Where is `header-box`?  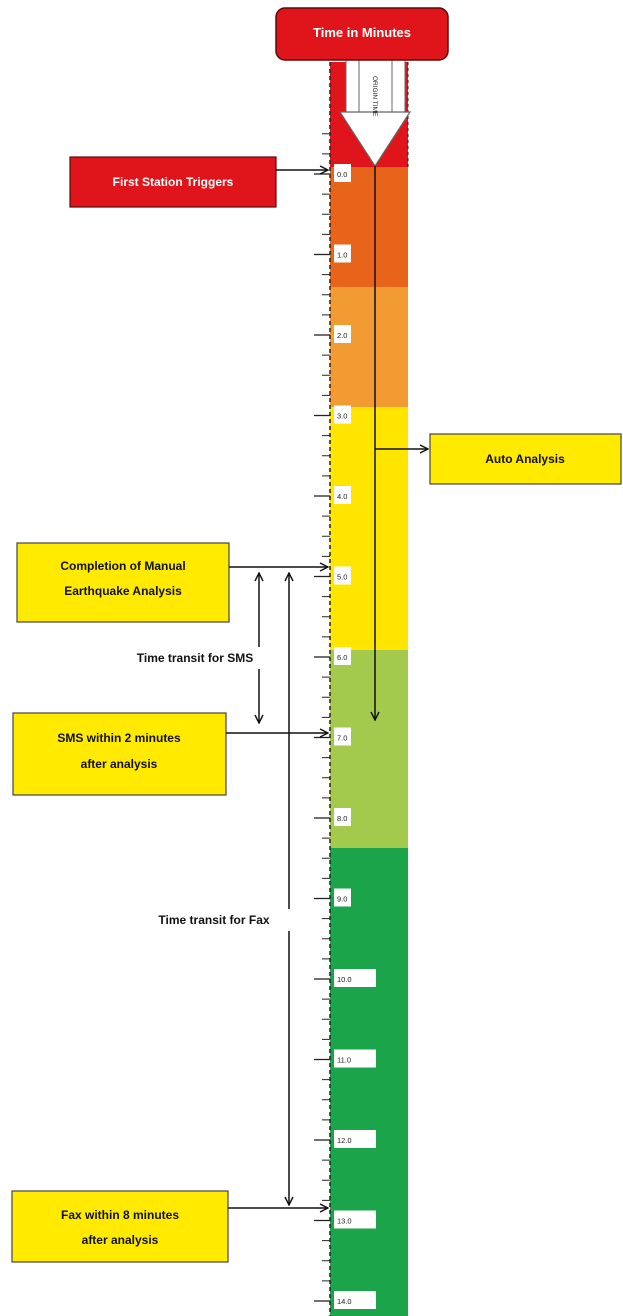 header-box is located at coordinates (362, 34).